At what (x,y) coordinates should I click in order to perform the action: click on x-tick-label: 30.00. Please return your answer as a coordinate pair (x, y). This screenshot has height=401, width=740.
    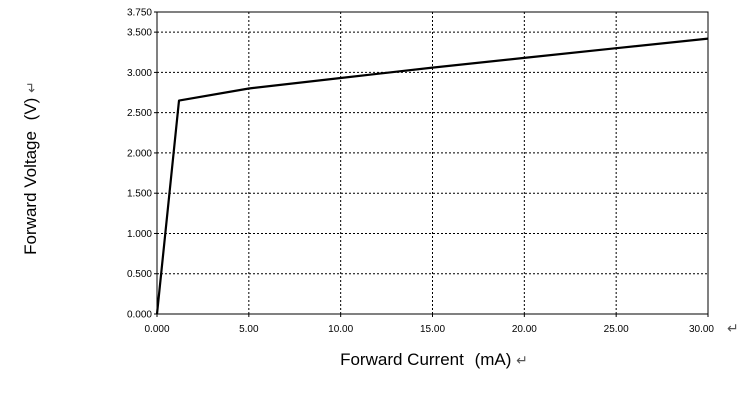
    Looking at the image, I should click on (701, 329).